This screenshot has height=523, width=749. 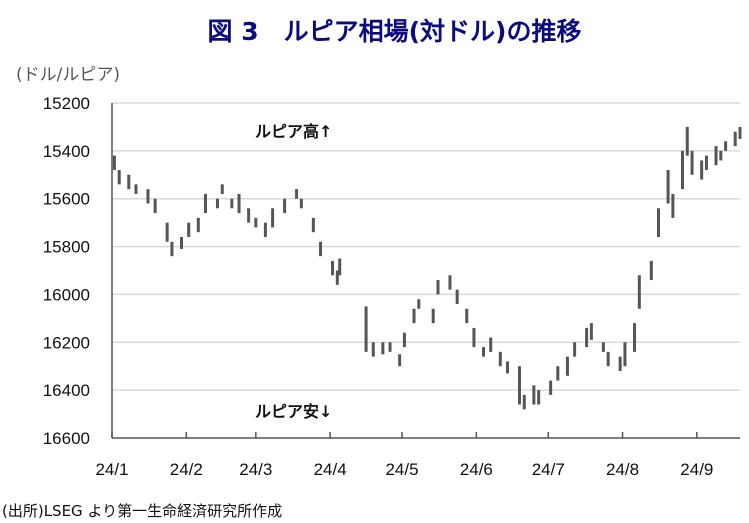 I want to click on y-tick-label: 15400, so click(x=66, y=151).